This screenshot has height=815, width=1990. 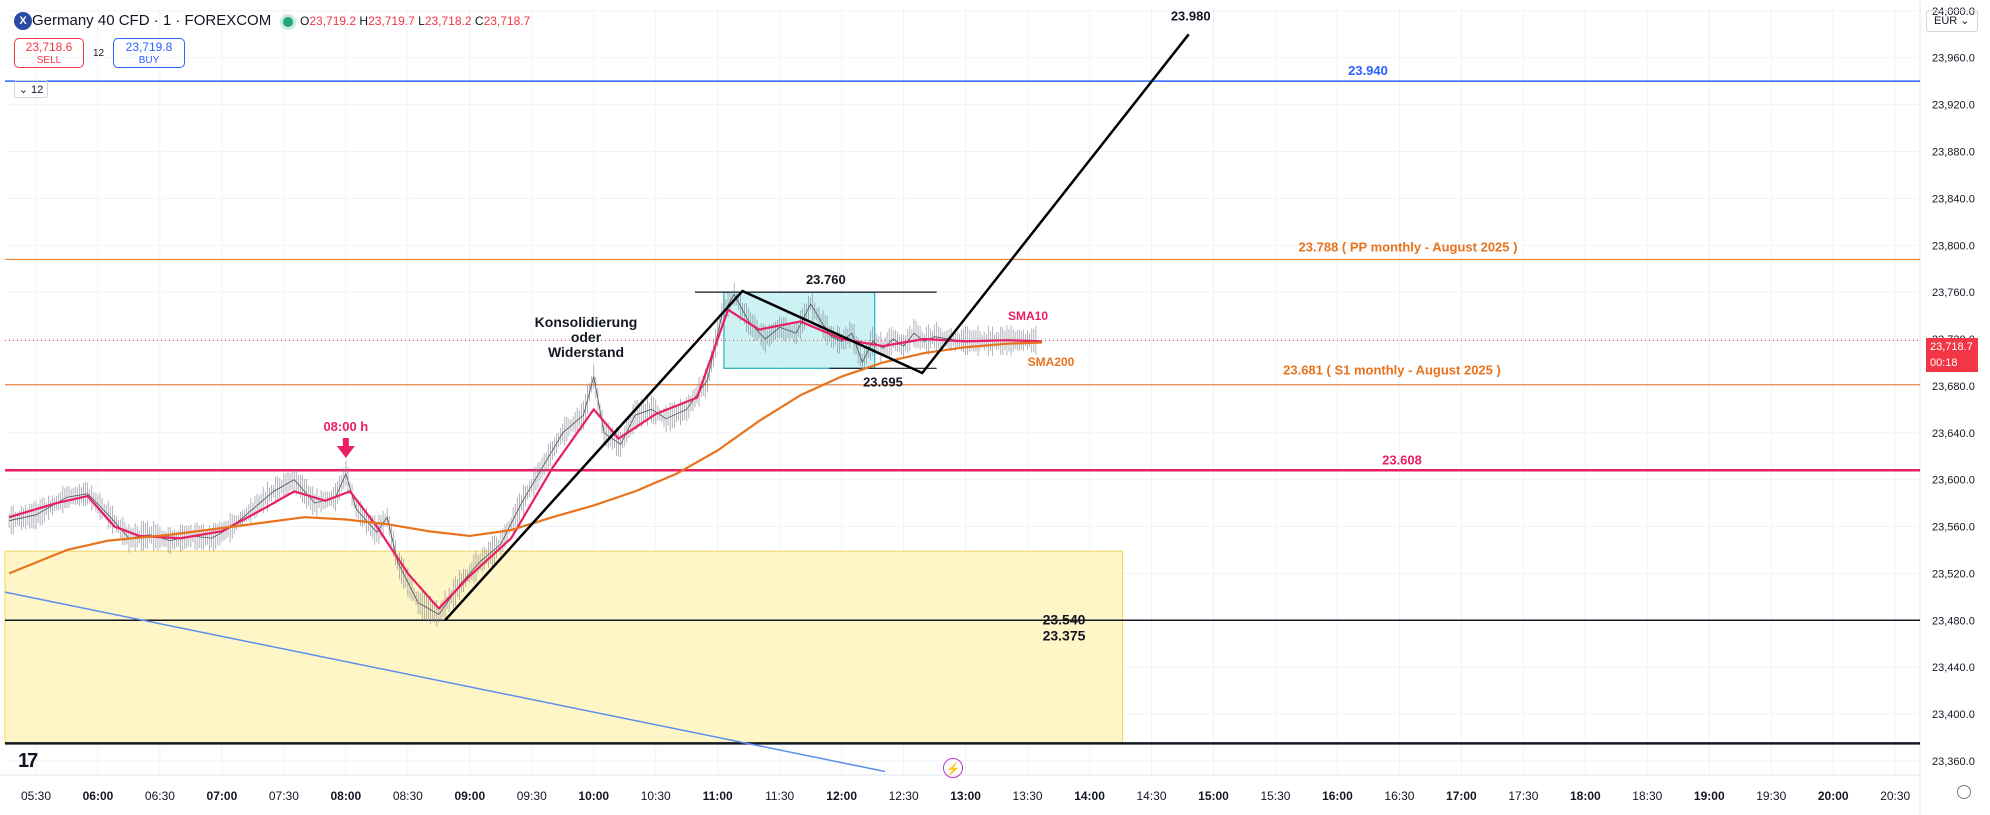 I want to click on x-tick-label: 12:00, so click(x=841, y=796).